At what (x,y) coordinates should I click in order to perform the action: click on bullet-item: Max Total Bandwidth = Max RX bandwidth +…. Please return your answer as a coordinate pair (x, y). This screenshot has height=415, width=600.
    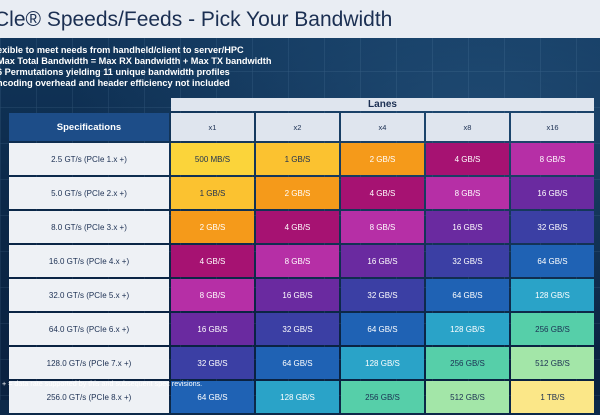
    Looking at the image, I should click on (136, 61).